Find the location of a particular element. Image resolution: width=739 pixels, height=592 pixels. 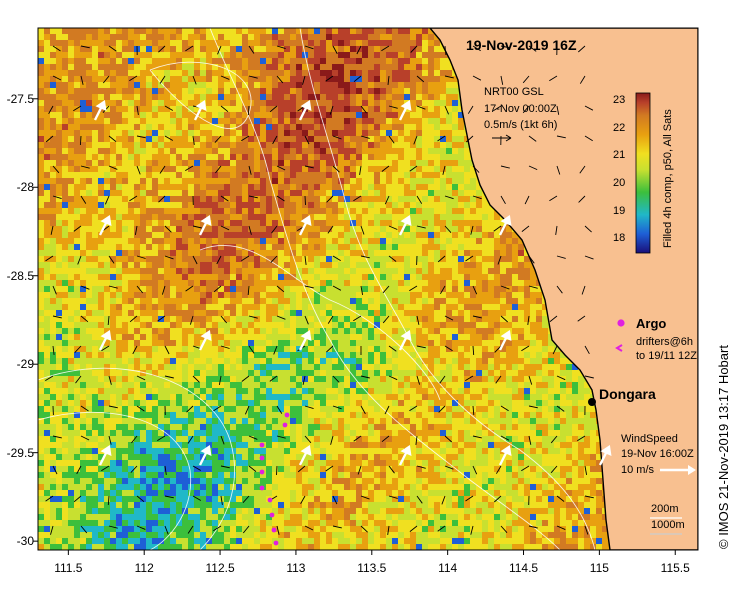

contour-200-label: 200m is located at coordinates (665, 509).